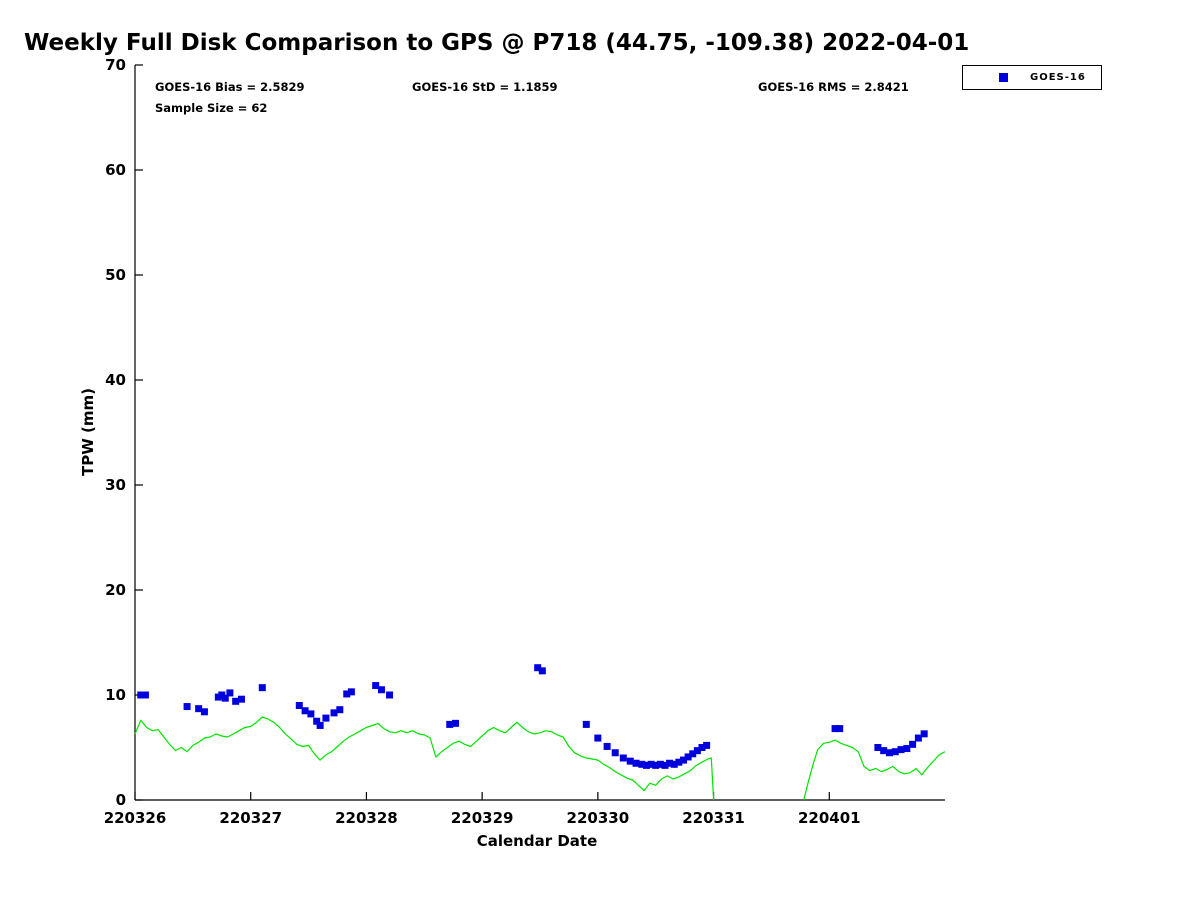 This screenshot has height=900, width=1200. What do you see at coordinates (230, 87) in the screenshot?
I see `annotation-bias: GOES-16 Bias = 2.5829` at bounding box center [230, 87].